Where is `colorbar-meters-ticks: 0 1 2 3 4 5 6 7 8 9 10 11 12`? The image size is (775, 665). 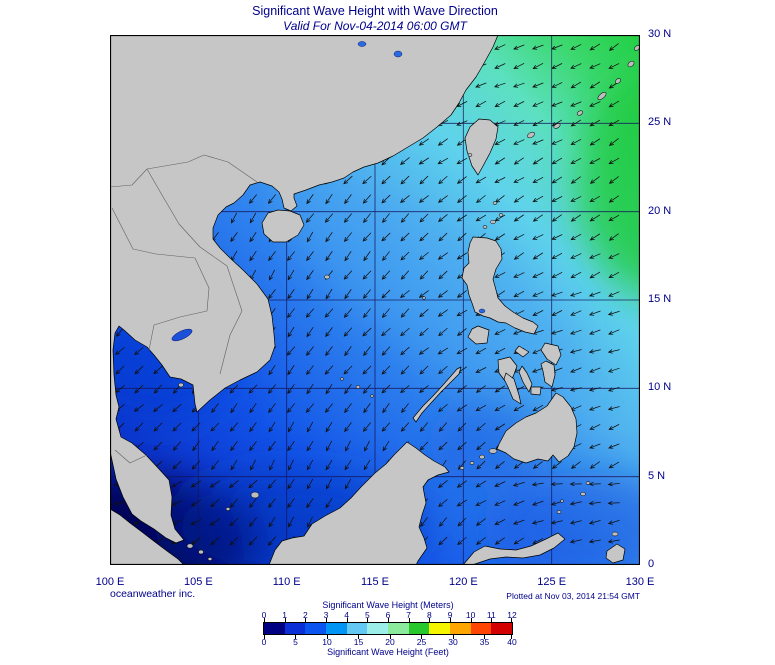
colorbar-meters-ticks: 0 1 2 3 4 5 6 7 8 9 10 11 12 is located at coordinates (389, 615).